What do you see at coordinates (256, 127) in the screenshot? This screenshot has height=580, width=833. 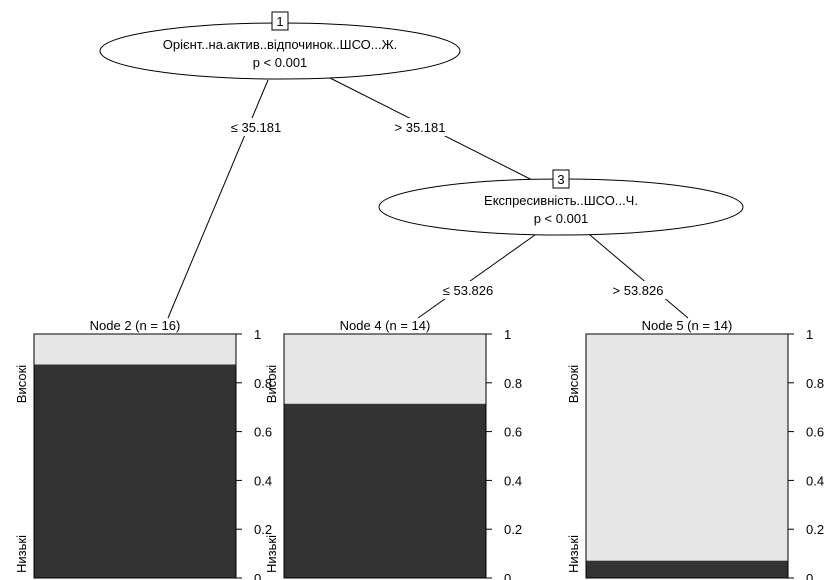 I see `edge-label-root-left: ≤ 35.181` at bounding box center [256, 127].